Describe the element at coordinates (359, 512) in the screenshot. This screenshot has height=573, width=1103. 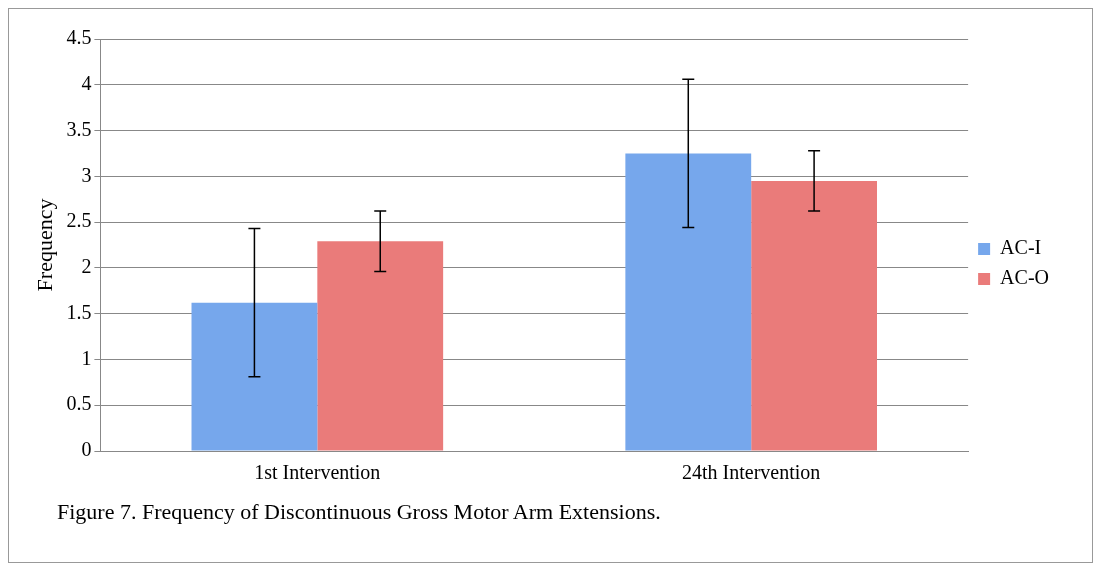
I see `caption: Figure 7. Frequency of Discontinuous Gross Motor Arm Extensions.` at that location.